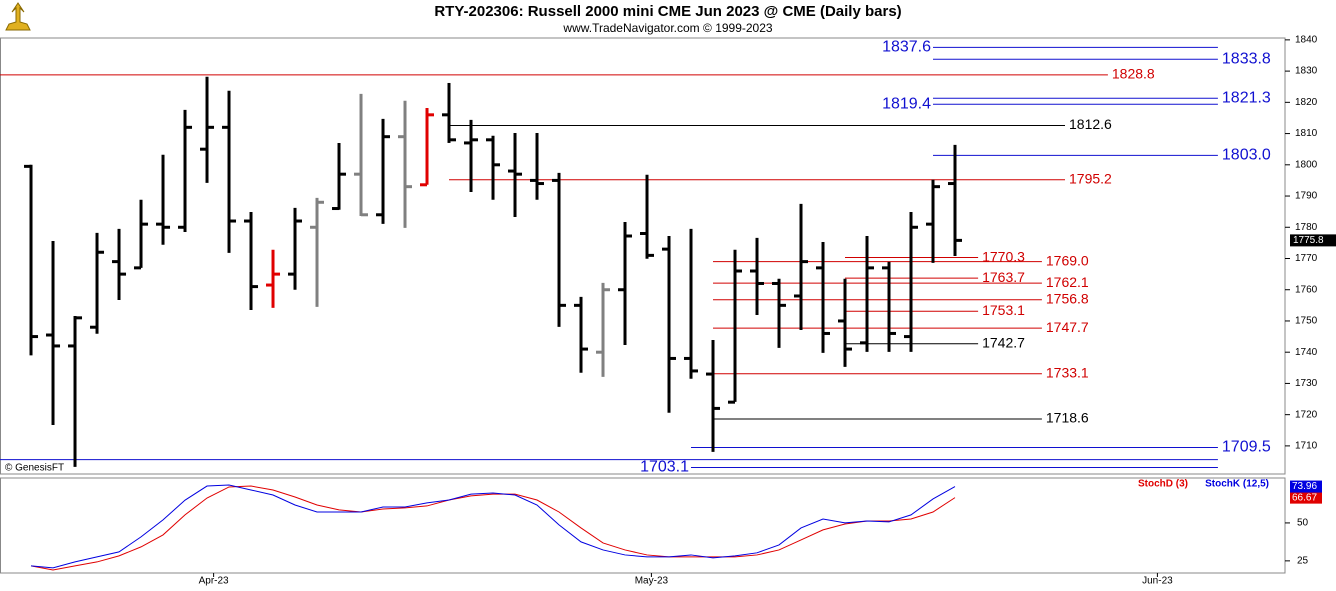 Image resolution: width=1336 pixels, height=591 pixels. I want to click on last-price-box, so click(1313, 240).